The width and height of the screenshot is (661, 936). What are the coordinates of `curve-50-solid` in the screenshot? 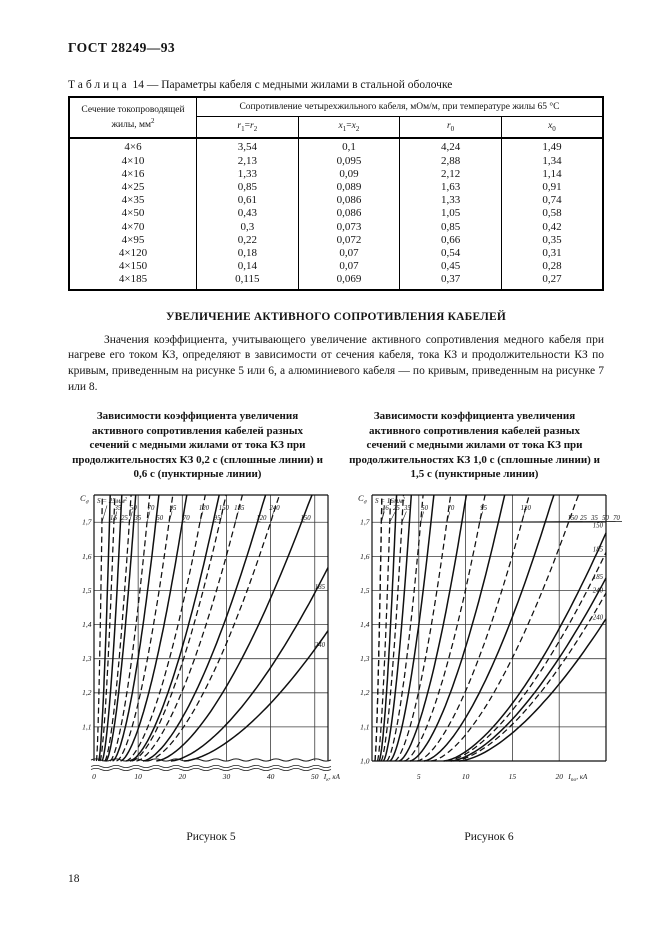 It's located at (412, 628).